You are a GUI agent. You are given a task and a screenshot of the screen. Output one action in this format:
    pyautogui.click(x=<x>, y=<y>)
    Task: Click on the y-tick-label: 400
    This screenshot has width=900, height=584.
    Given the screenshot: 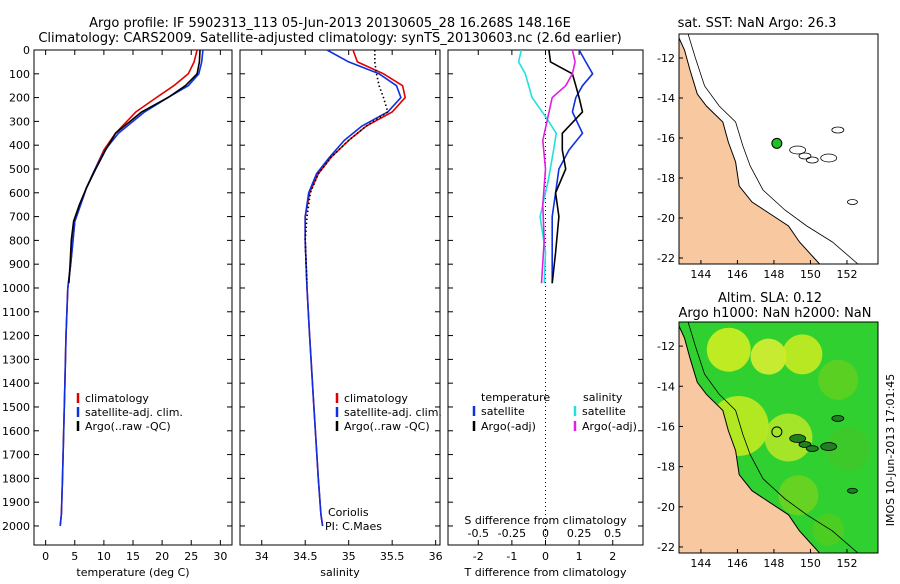 What is the action you would take?
    pyautogui.click(x=19, y=145)
    